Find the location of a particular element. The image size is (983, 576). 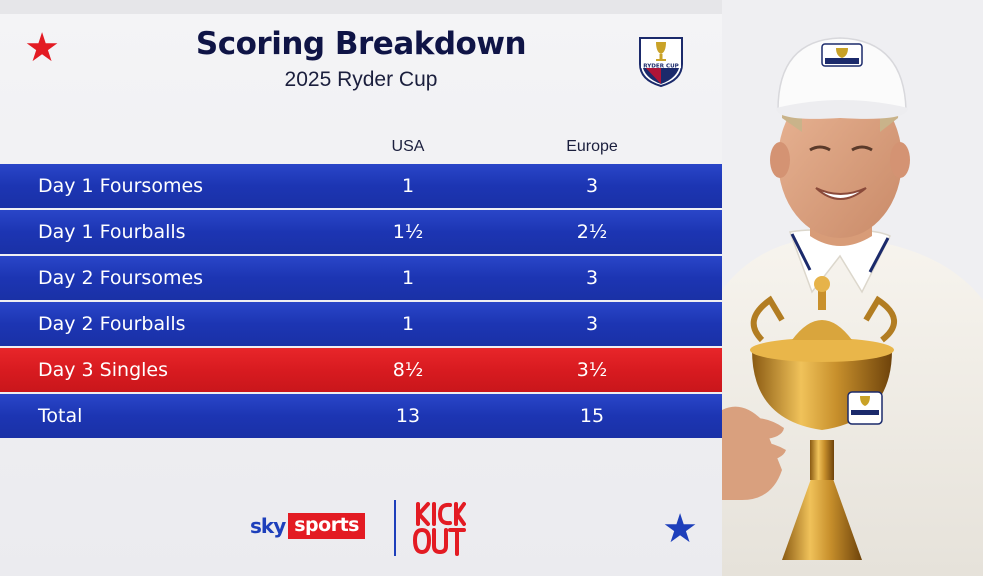

svg-text: RYDER CUP is located at coordinates (661, 66).